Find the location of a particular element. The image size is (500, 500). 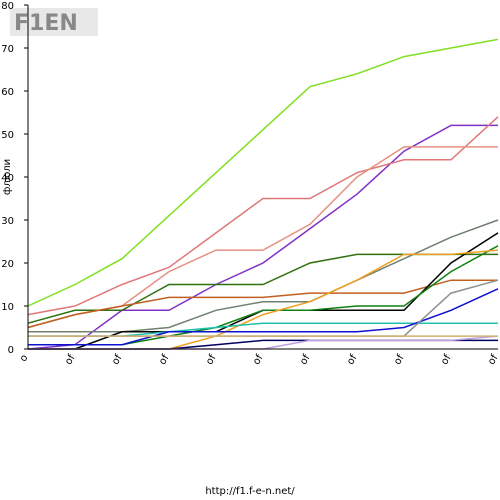

y-tick-label: 40 is located at coordinates (7, 178).